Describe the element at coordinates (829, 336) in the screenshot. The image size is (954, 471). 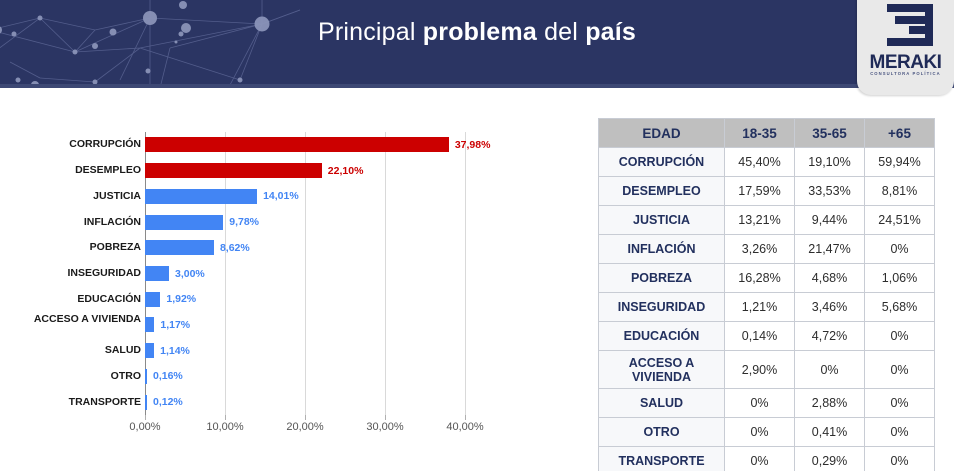
I see `table-cell-value: 4,72%` at that location.